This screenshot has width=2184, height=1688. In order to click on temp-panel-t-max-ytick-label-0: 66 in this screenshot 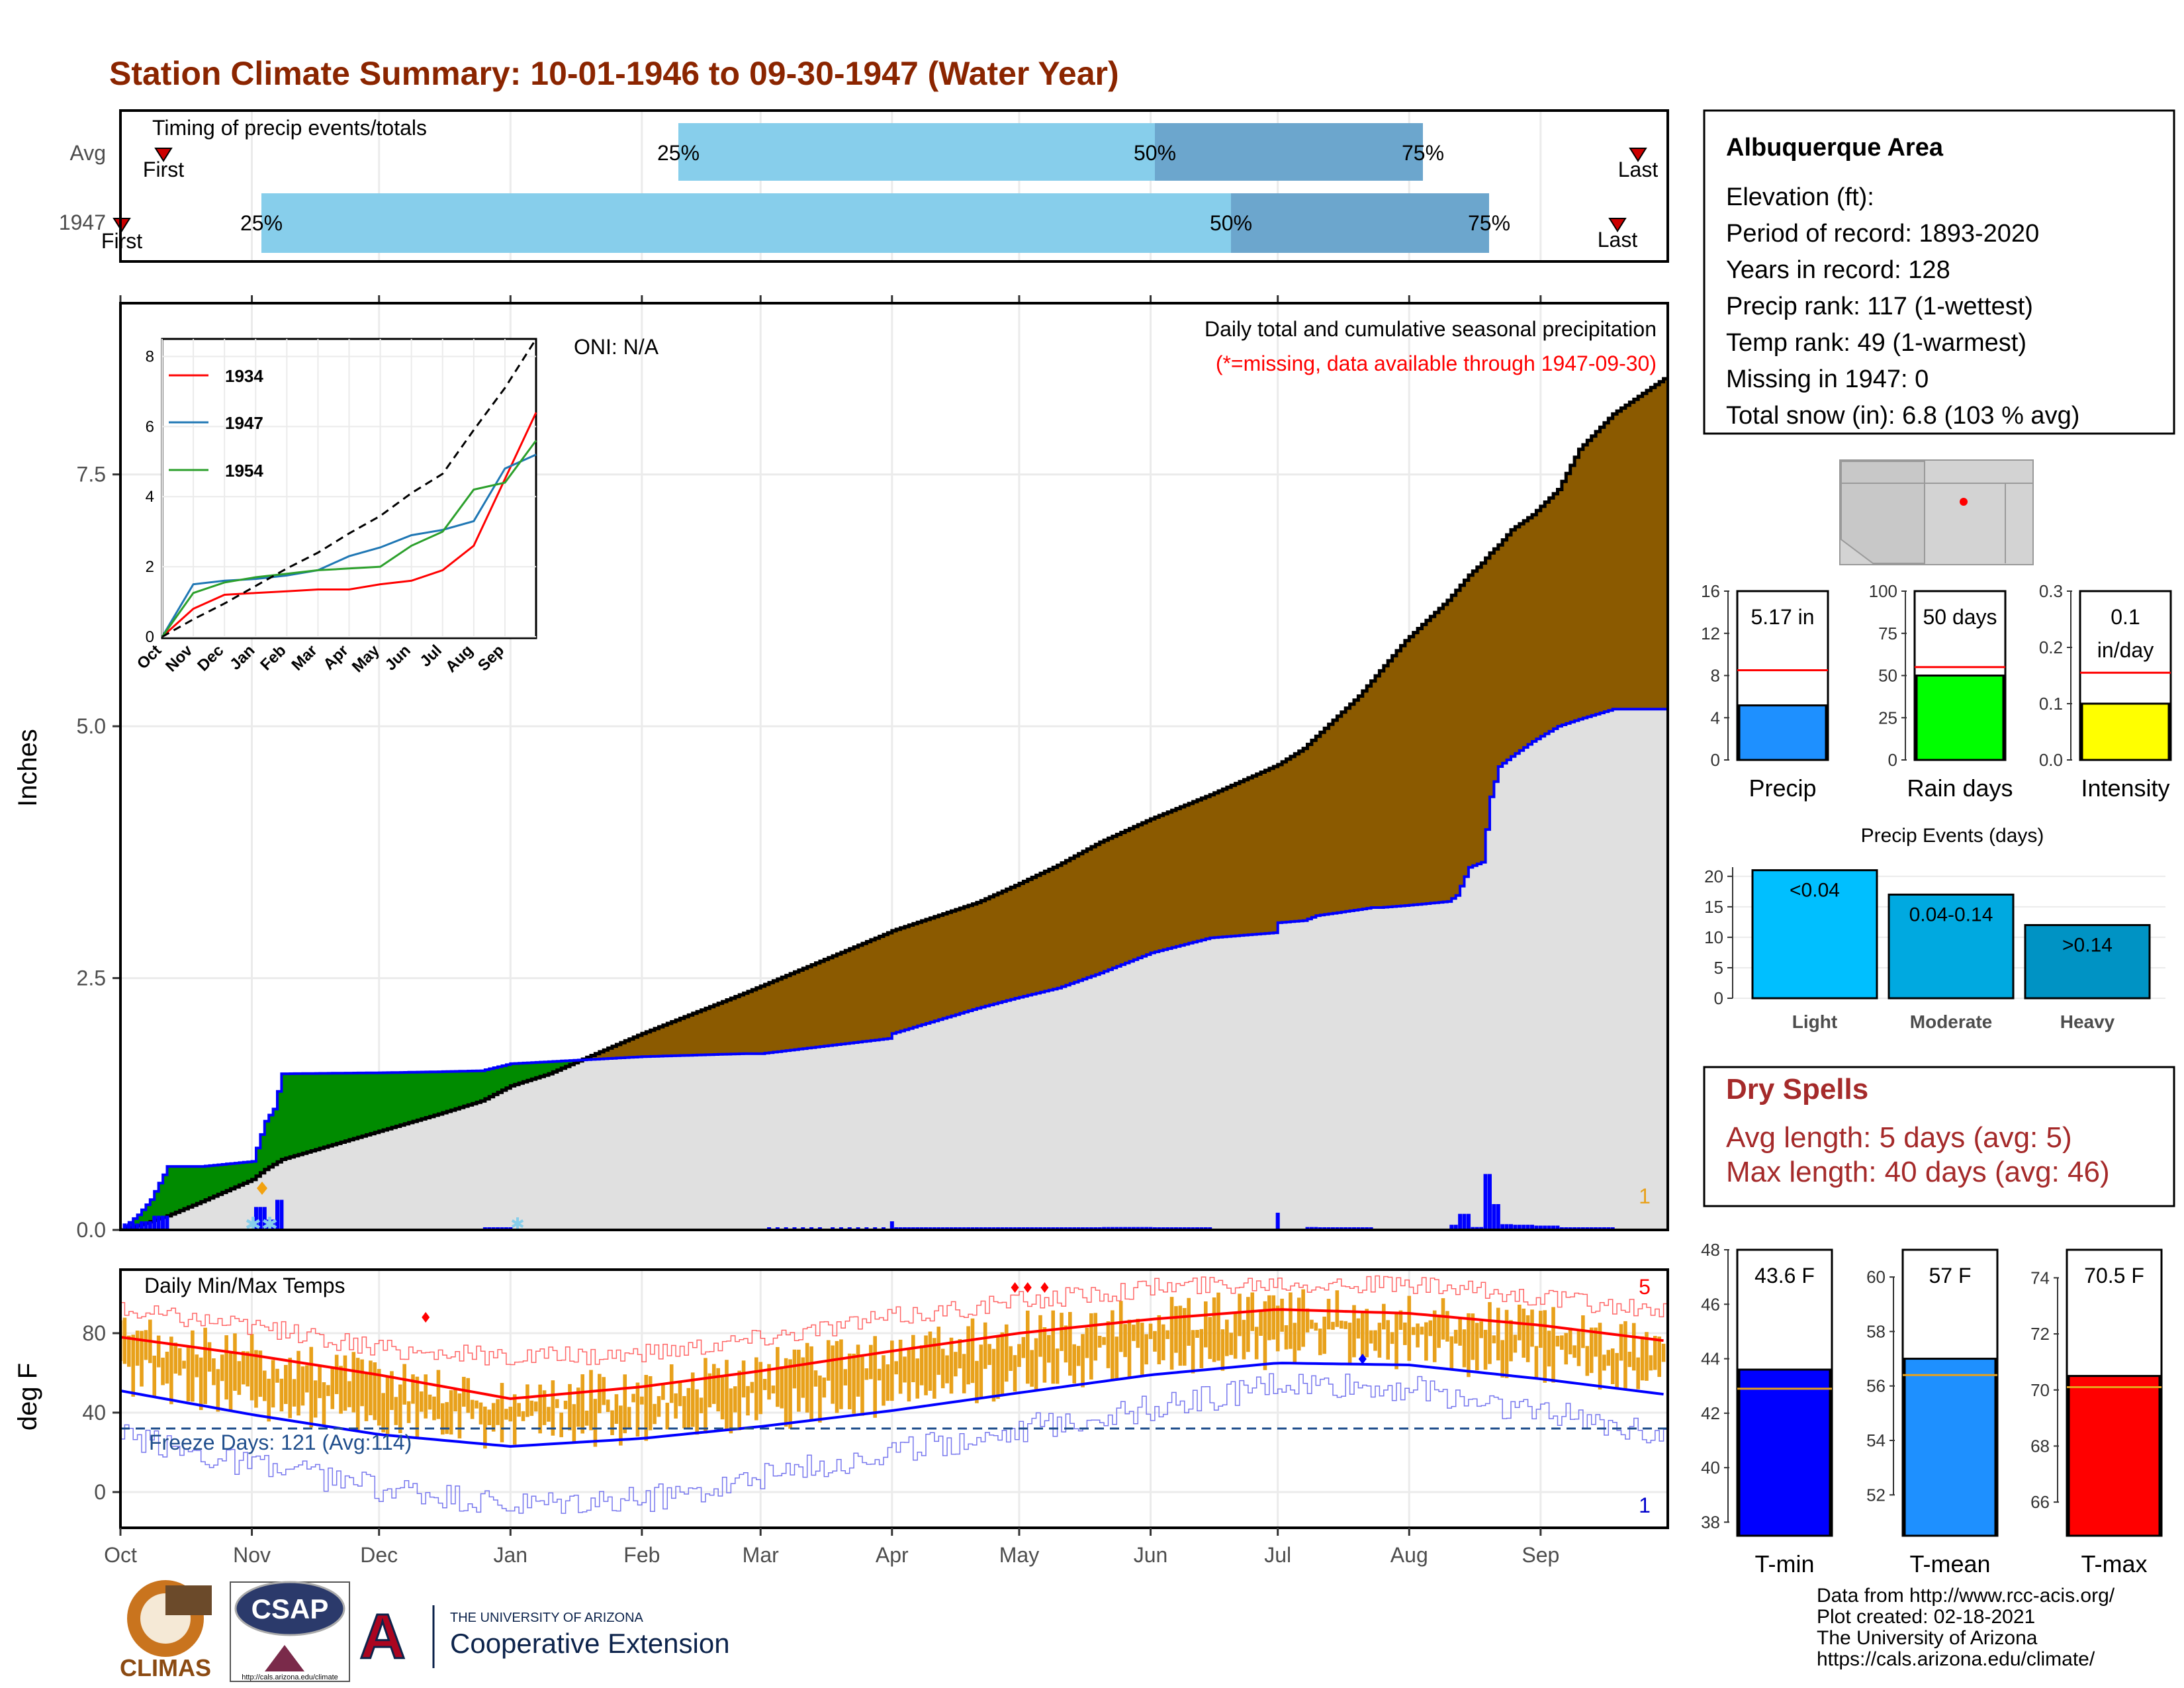, I will do `click(2040, 1502)`.